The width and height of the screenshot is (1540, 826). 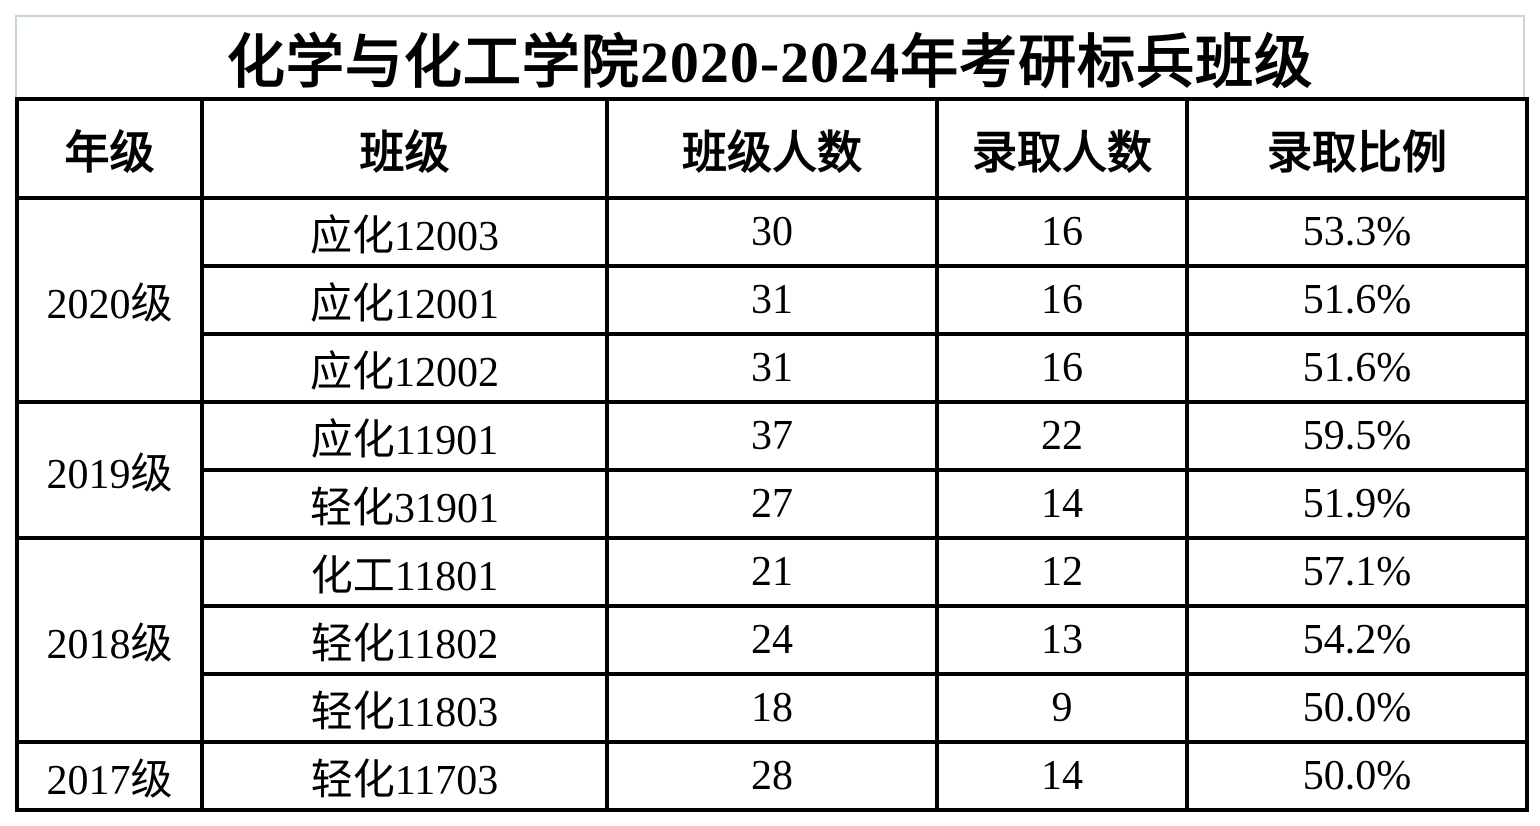 What do you see at coordinates (1062, 148) in the screenshot?
I see `col-header-admitted: 录取人数` at bounding box center [1062, 148].